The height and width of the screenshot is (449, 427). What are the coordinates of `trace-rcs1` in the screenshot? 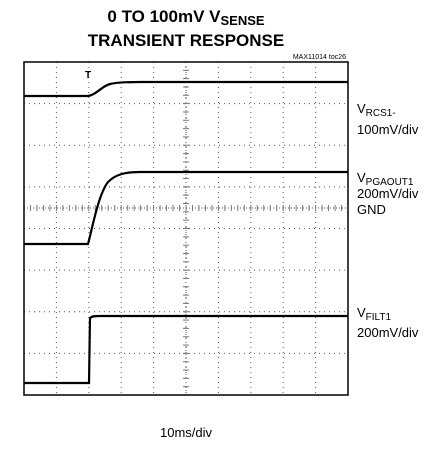 It's located at (186, 89).